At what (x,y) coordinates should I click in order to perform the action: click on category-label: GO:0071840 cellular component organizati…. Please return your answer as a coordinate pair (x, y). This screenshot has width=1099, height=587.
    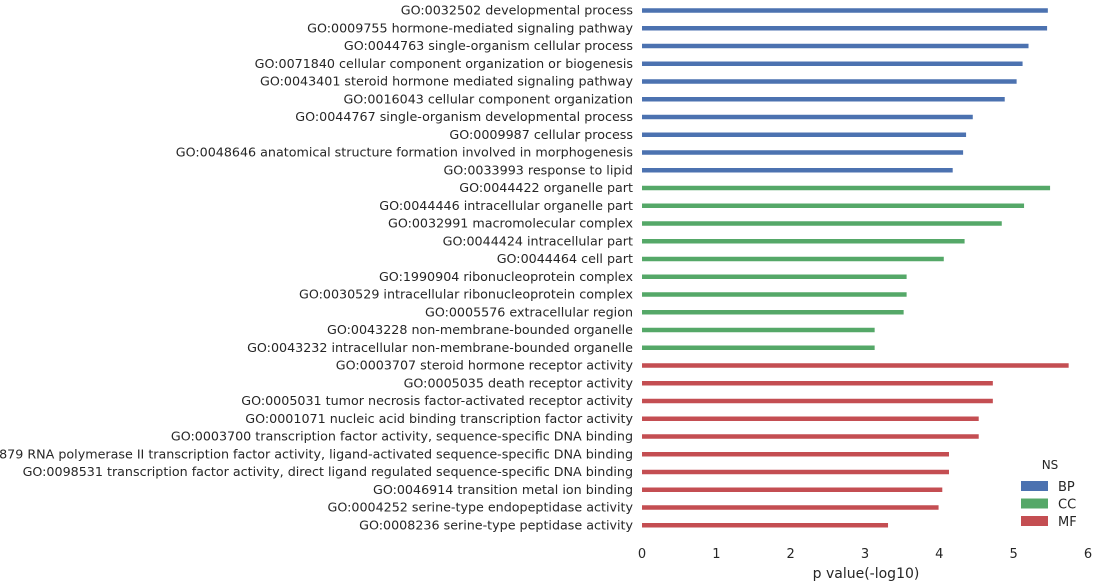
    Looking at the image, I should click on (444, 63).